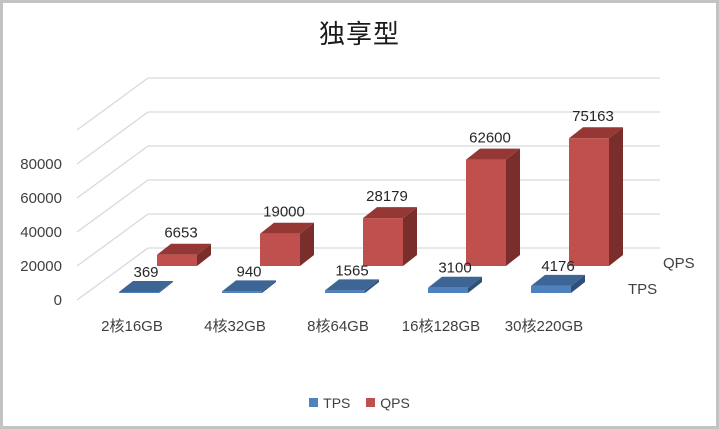  Describe the element at coordinates (441, 326) in the screenshot. I see `x-tick-label: 16核128GB` at that location.